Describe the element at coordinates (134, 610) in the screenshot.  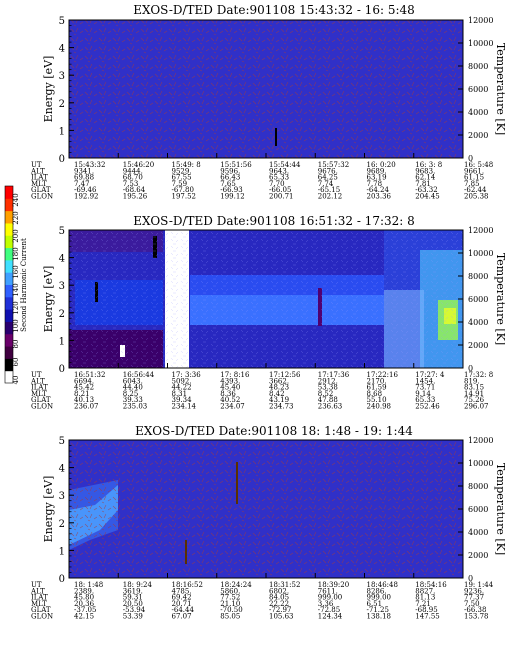
I see `table-cell: -53.94` at that location.